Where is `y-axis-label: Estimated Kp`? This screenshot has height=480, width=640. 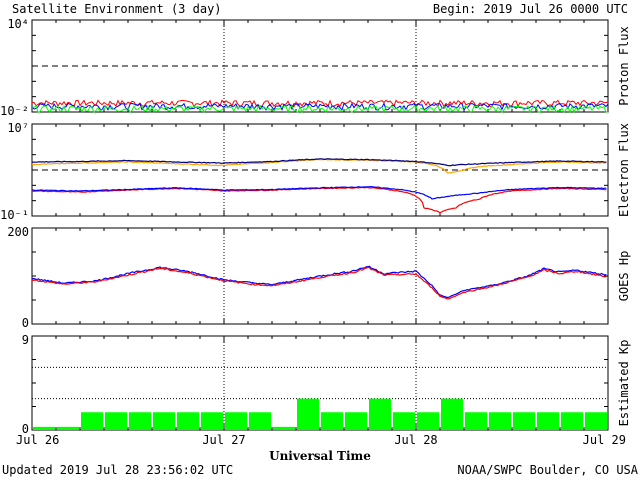 y-axis-label: Estimated Kp is located at coordinates (624, 383).